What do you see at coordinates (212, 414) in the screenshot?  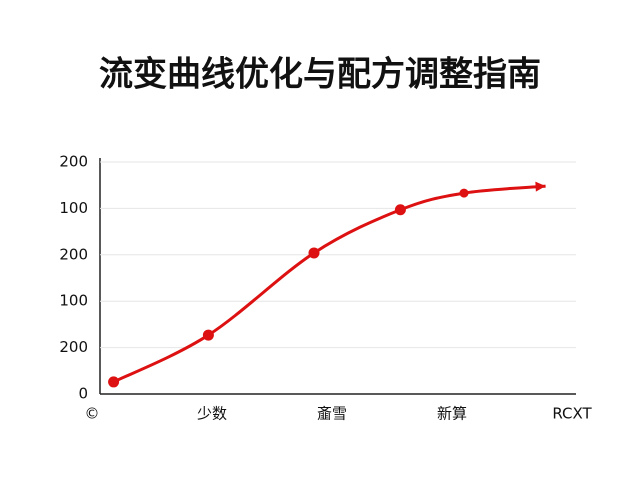 I see `x-tick-label: 少数` at bounding box center [212, 414].